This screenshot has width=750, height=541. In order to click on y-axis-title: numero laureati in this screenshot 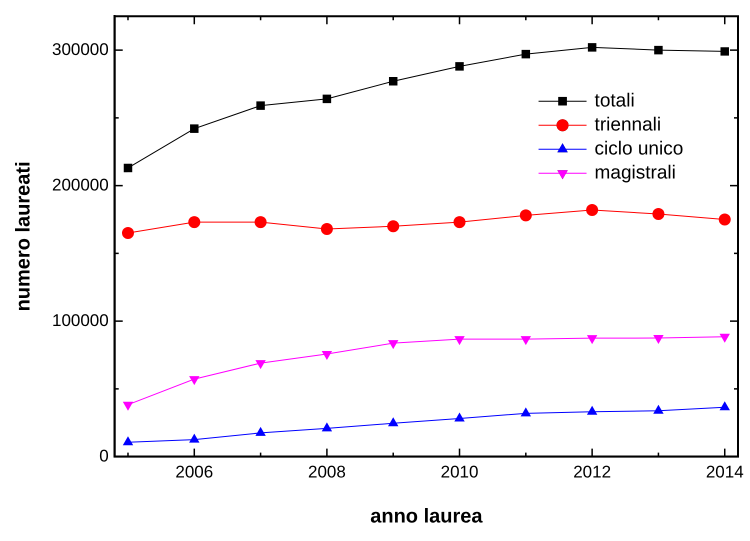, I will do `click(23, 236)`.